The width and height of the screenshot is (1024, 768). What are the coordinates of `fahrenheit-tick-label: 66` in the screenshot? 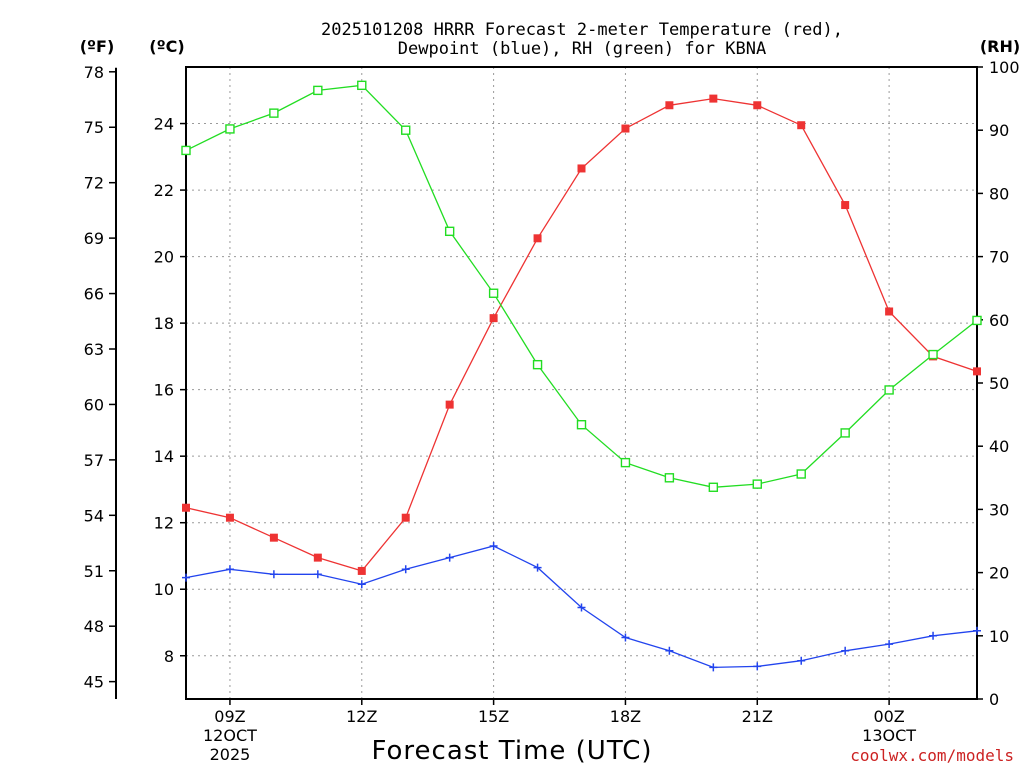 It's located at (94, 294).